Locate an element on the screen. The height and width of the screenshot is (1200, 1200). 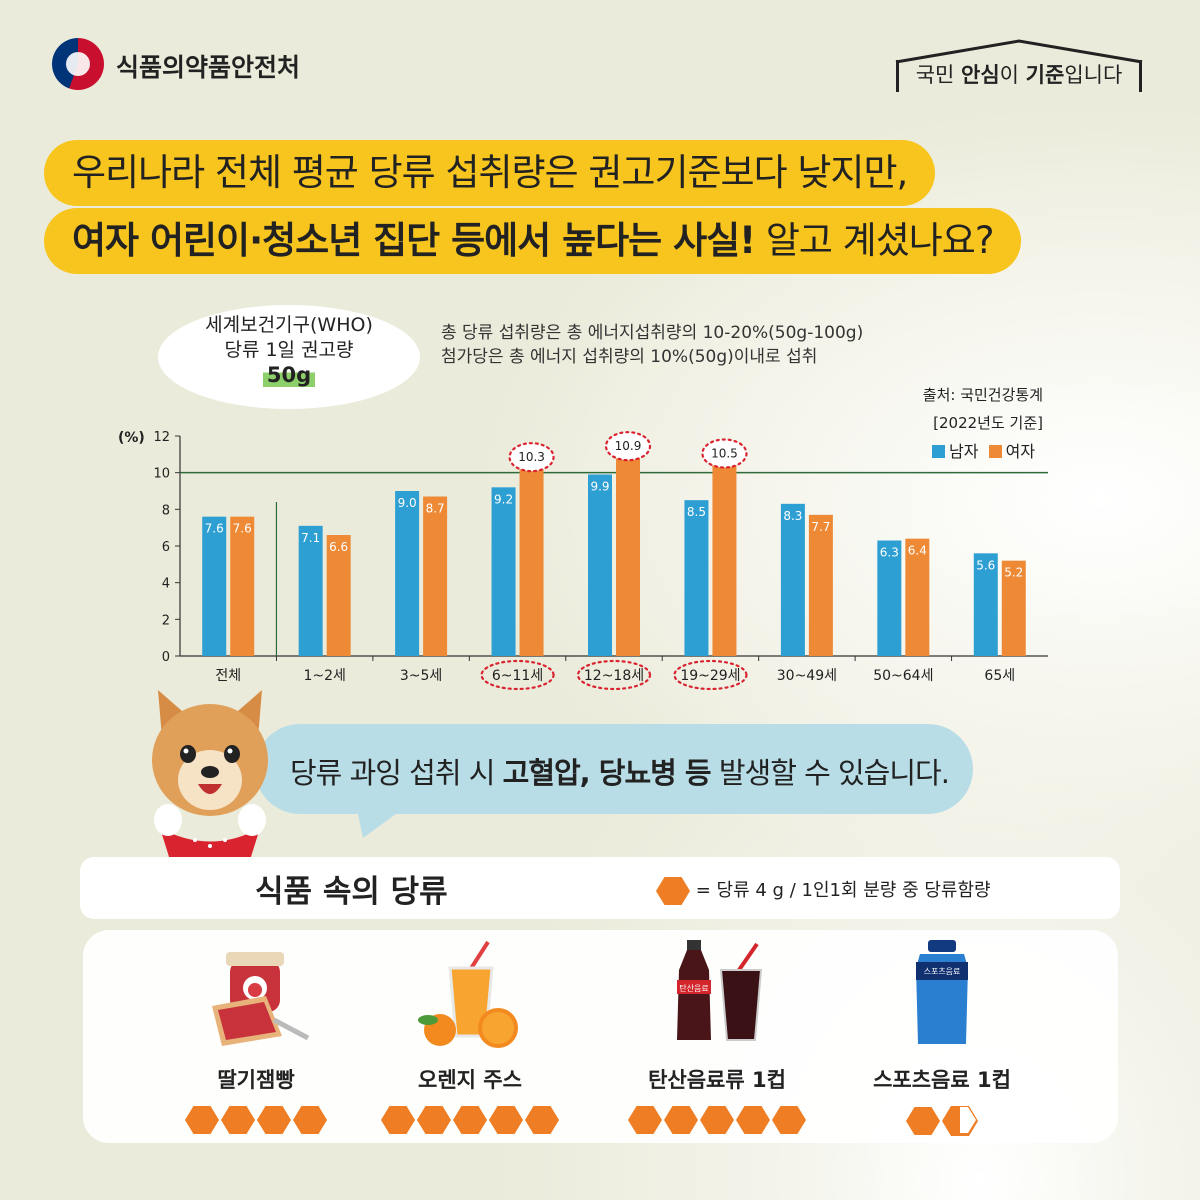
data-label: 6.3 is located at coordinates (889, 553).